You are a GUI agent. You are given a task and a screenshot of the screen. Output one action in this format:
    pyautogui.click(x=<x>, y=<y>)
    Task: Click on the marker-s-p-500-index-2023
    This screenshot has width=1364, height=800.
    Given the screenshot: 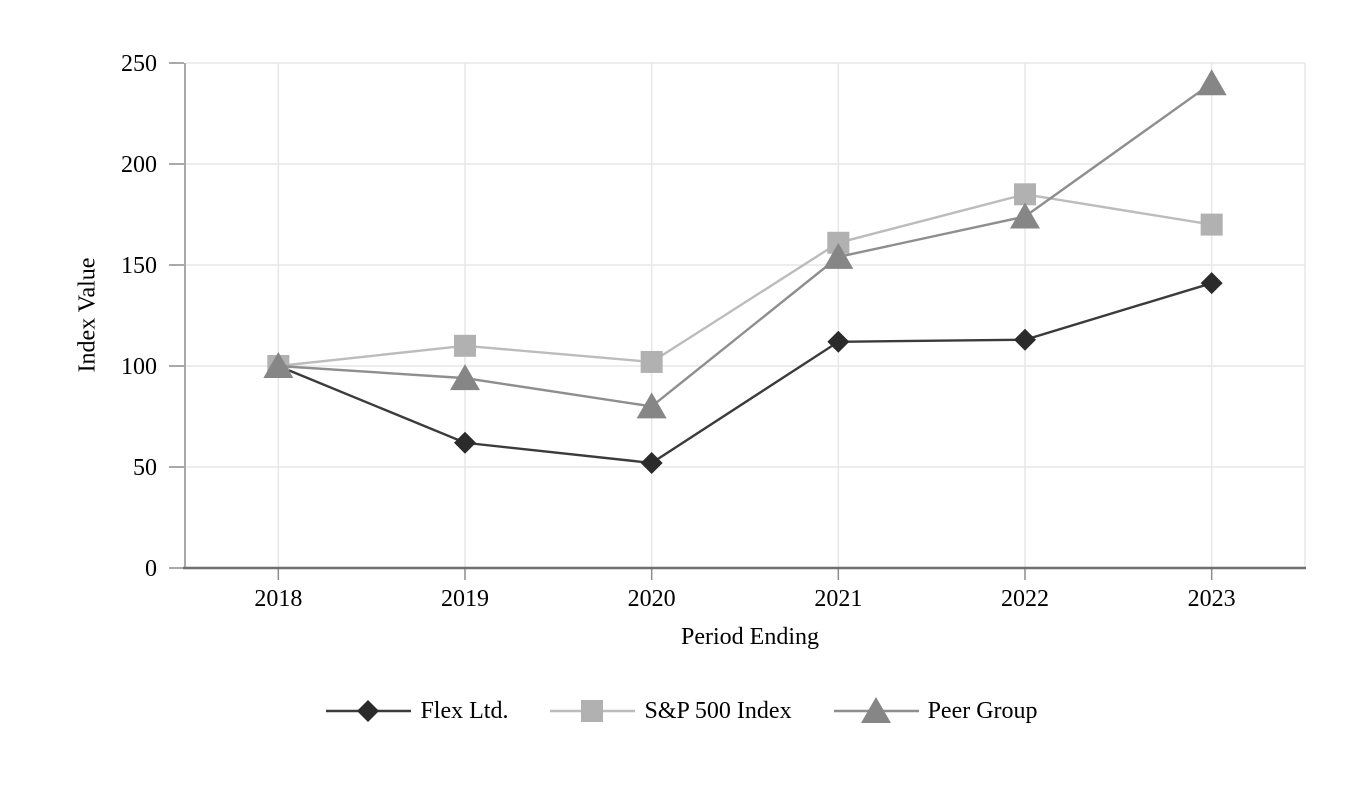 What is the action you would take?
    pyautogui.click(x=1211, y=224)
    